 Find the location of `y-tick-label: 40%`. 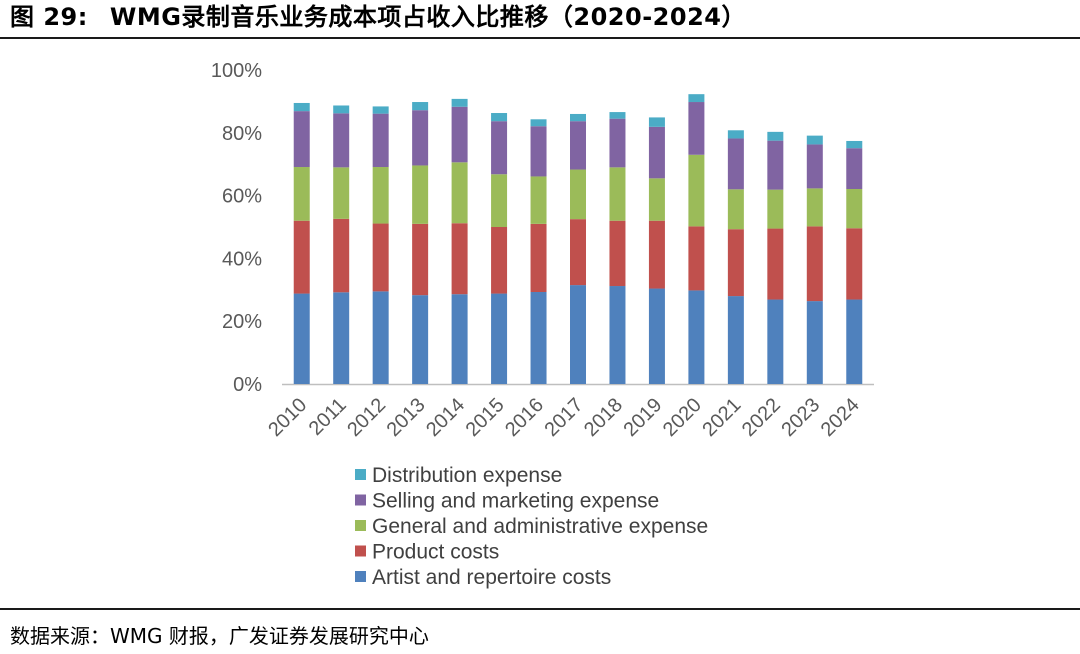

y-tick-label: 40% is located at coordinates (242, 259).